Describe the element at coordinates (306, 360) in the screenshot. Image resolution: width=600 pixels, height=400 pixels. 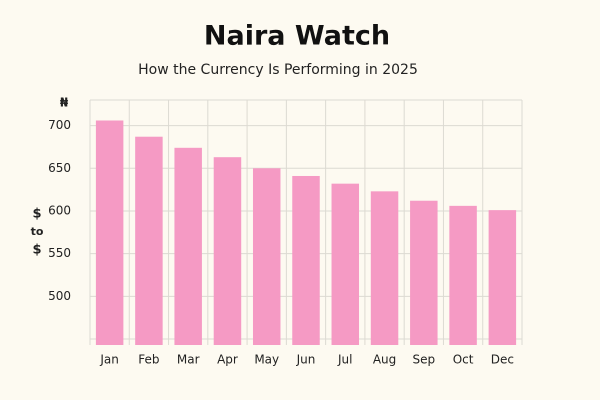
I see `x-tick-label: Jun` at that location.